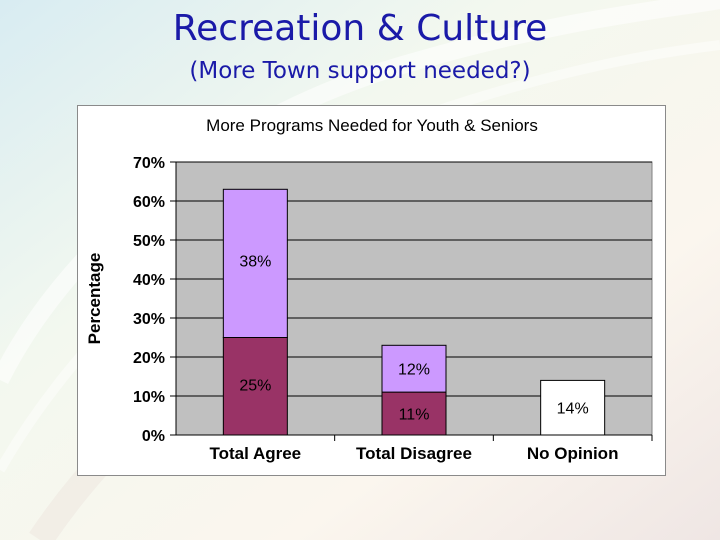  Describe the element at coordinates (149, 163) in the screenshot. I see `y-tick-label: 70%` at that location.